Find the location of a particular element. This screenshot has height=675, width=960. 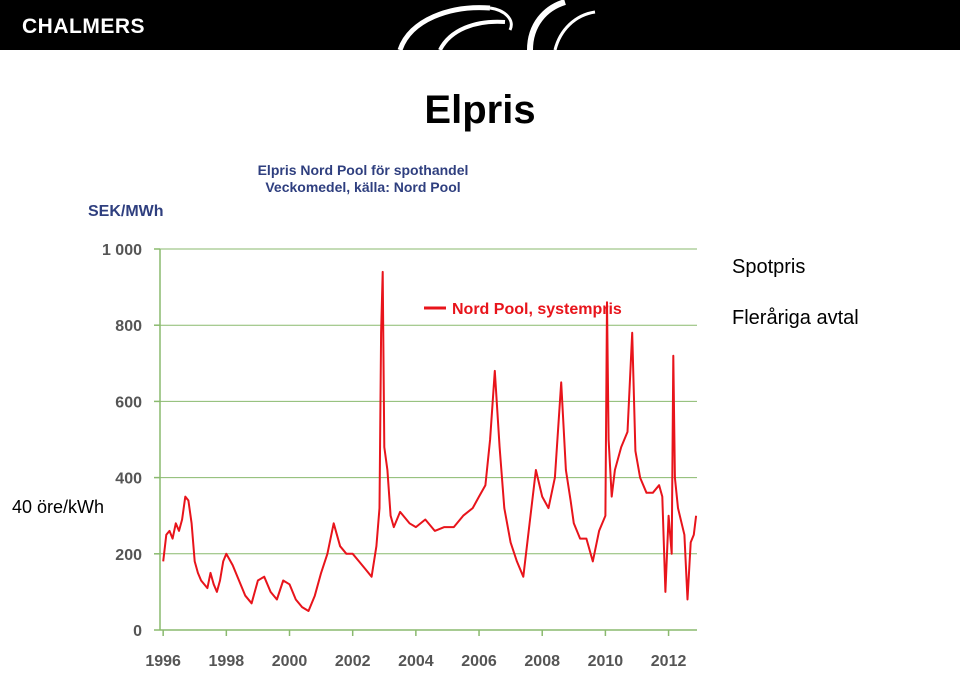

y-tick-label: 400 is located at coordinates (128, 479).